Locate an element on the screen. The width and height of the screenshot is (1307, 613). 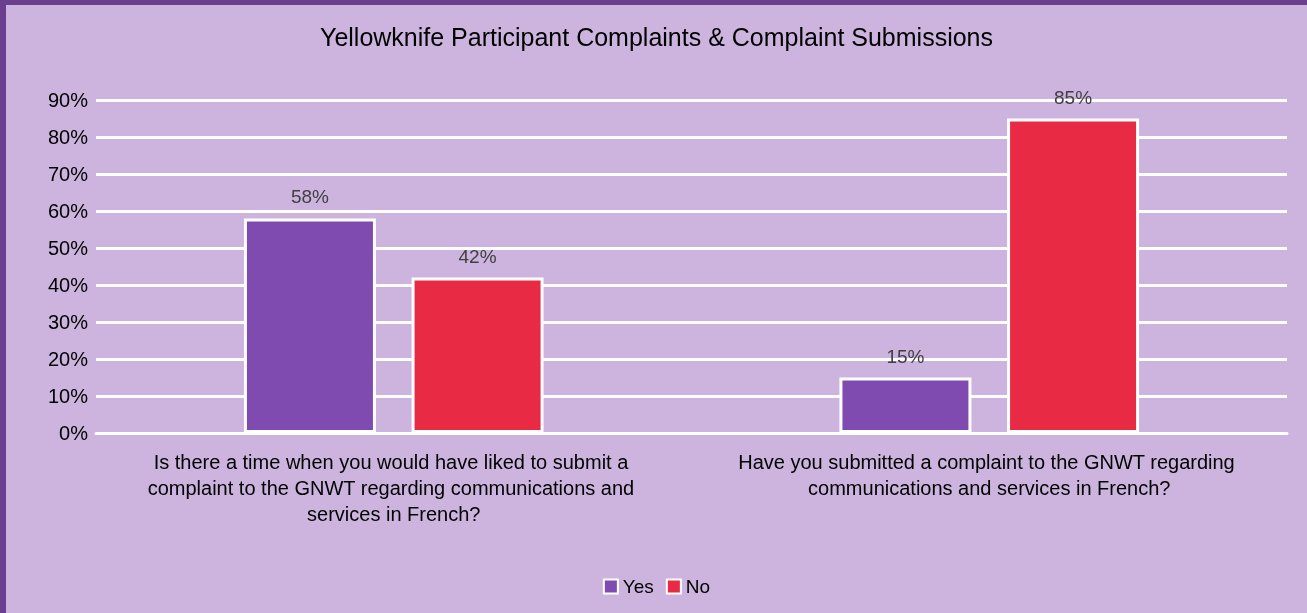
y-tick-label: 20% is located at coordinates (68, 359).